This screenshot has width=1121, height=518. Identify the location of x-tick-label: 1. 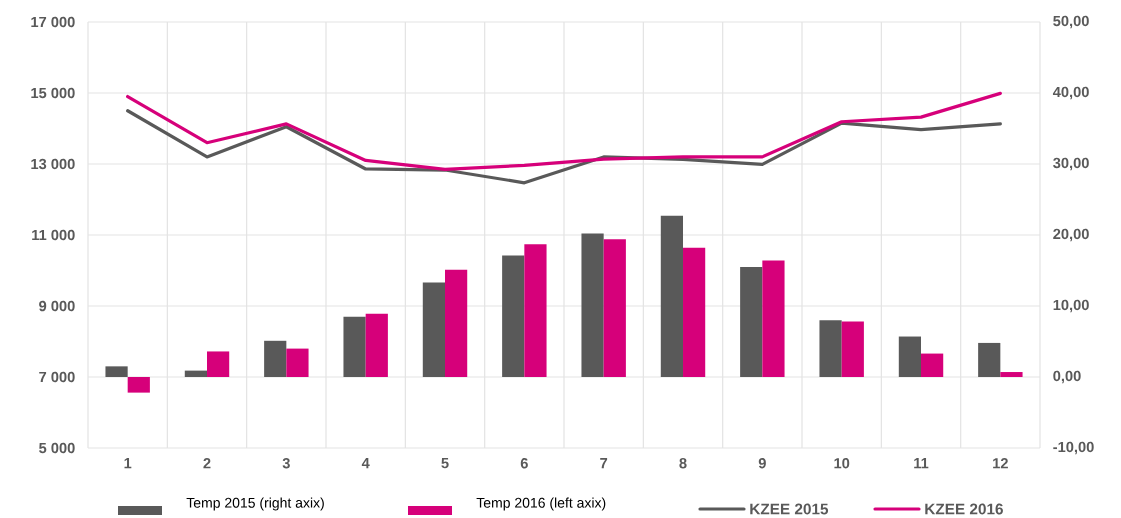
(128, 463).